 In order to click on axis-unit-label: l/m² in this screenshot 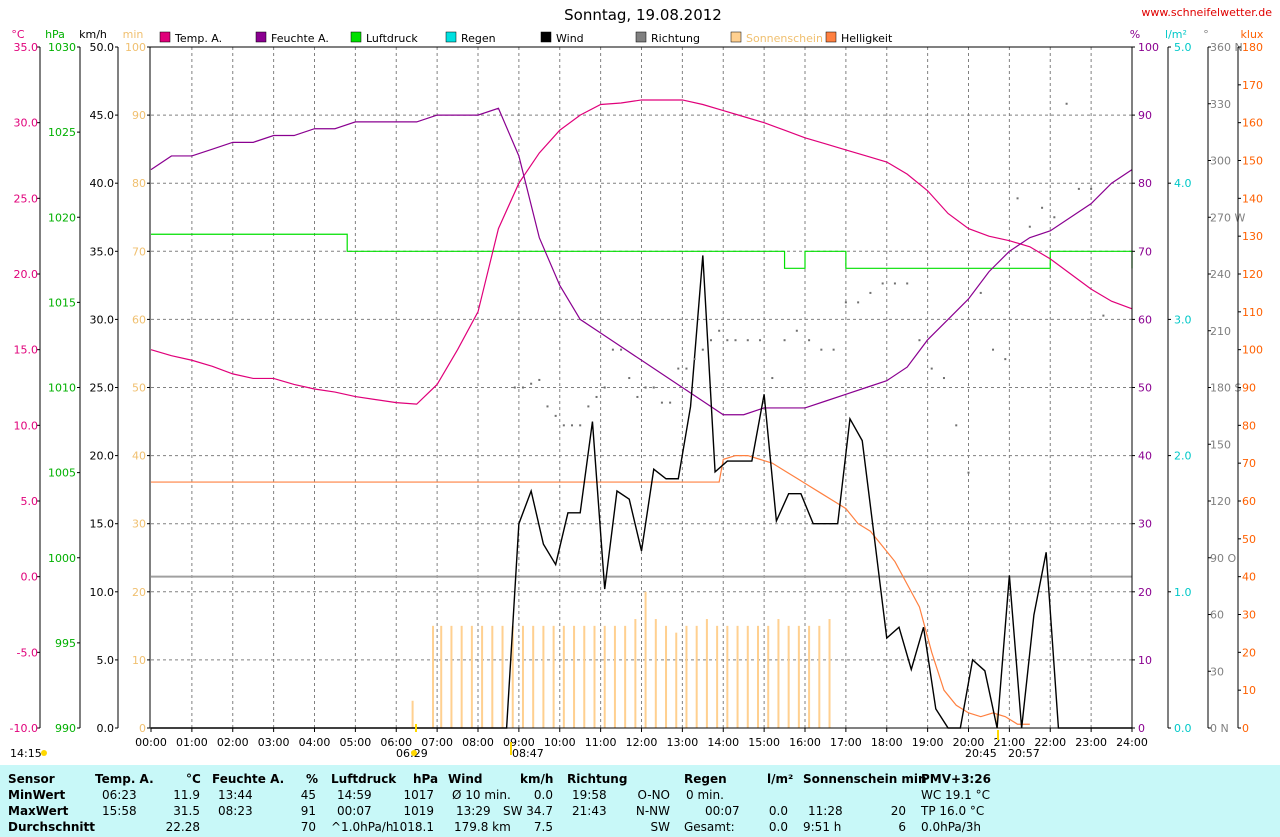, I will do `click(1176, 34)`.